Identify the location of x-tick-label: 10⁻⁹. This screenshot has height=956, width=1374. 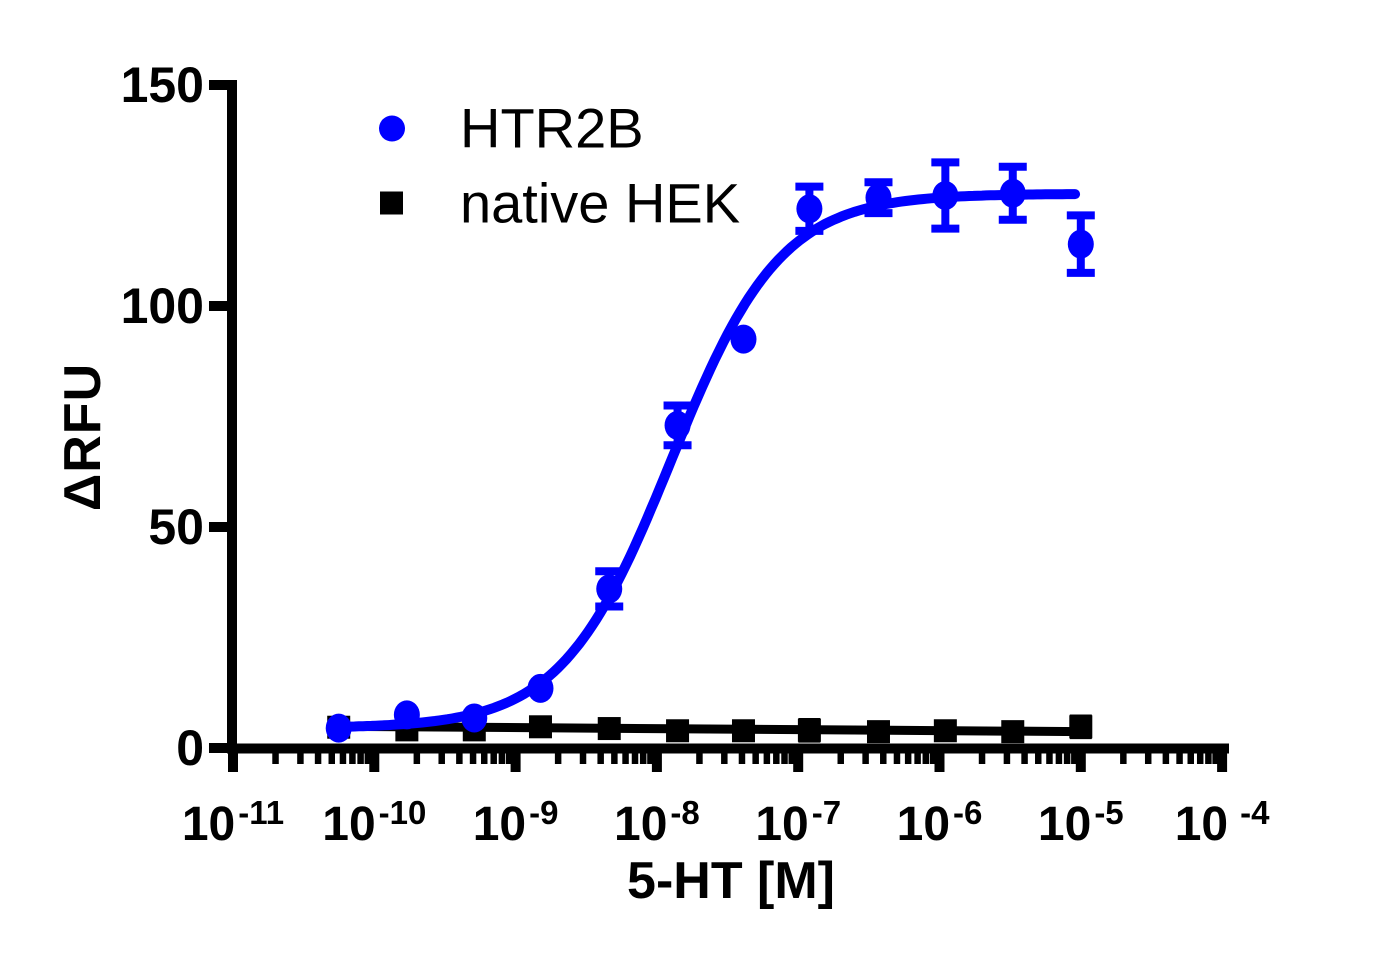
(516, 822).